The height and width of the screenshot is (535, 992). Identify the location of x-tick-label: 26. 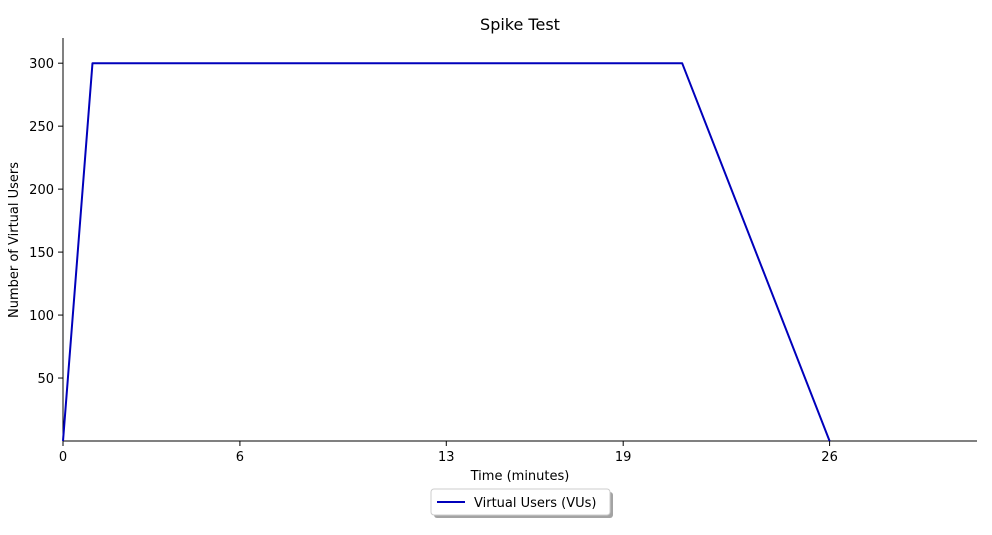
(829, 457).